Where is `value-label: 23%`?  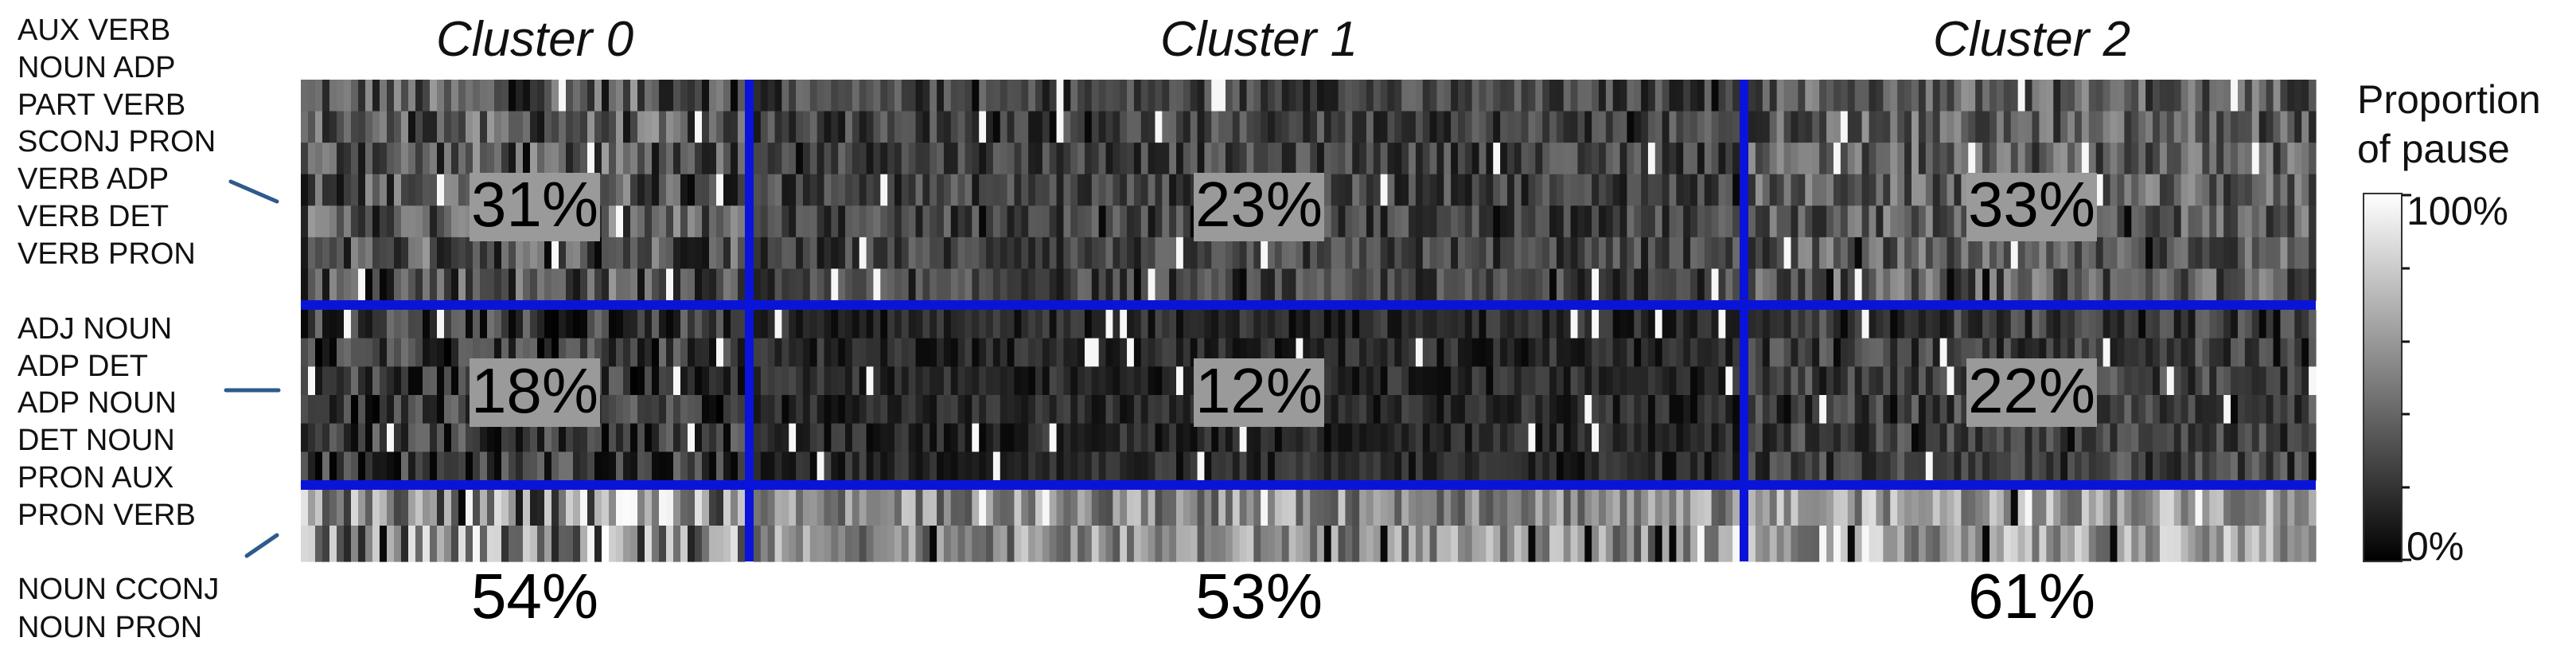
value-label: 23% is located at coordinates (1259, 204).